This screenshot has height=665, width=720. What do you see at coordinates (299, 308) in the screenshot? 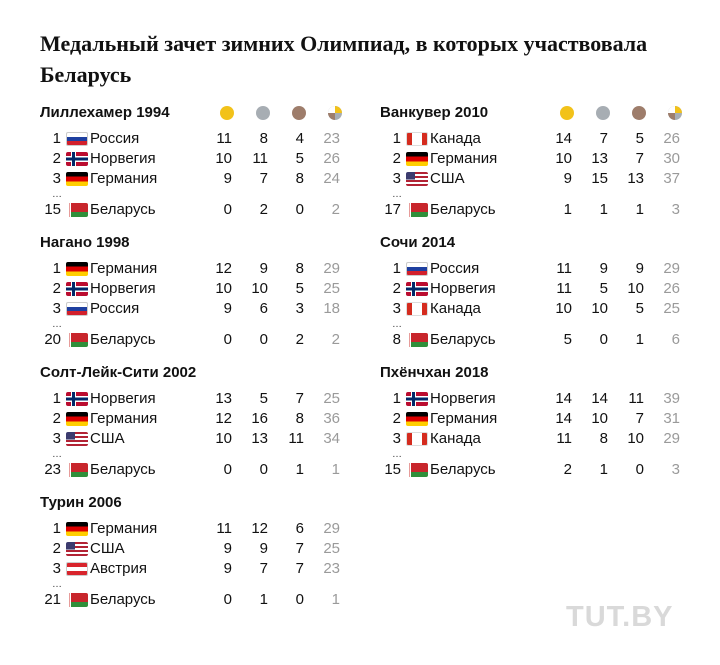
I see `bronze-count: 3` at bounding box center [299, 308].